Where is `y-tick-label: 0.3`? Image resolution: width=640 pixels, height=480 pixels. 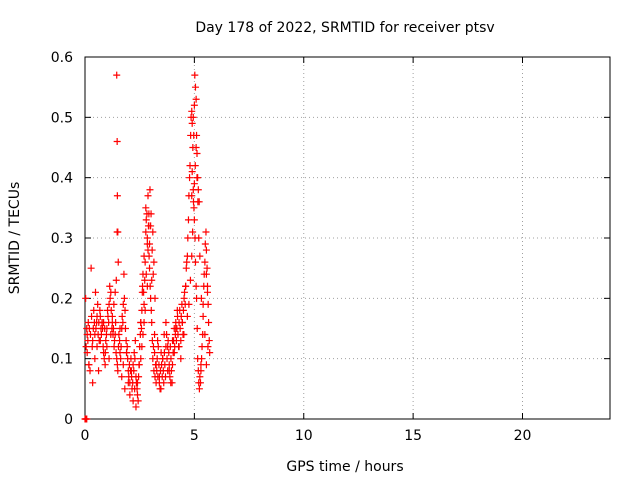 y-tick-label: 0.3 is located at coordinates (62, 239).